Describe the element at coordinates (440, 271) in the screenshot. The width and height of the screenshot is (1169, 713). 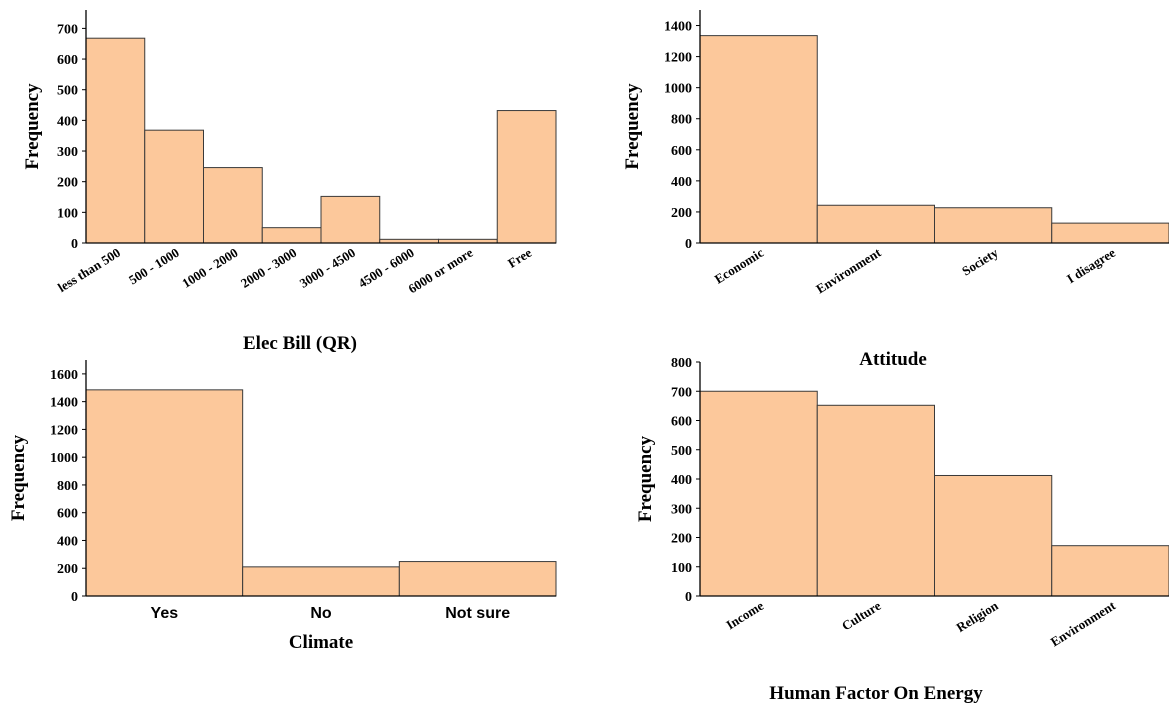
I see `x-tick-label: 6000 or more` at that location.